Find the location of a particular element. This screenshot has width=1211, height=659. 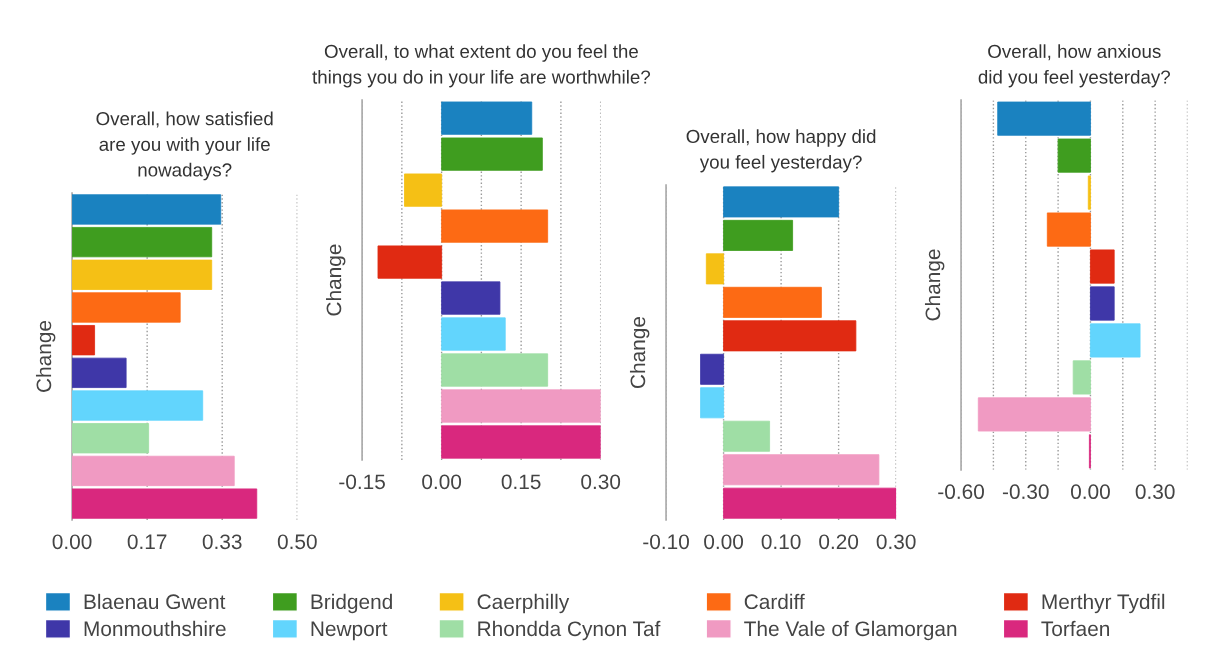

x-tick-label: 0.50 is located at coordinates (297, 542).